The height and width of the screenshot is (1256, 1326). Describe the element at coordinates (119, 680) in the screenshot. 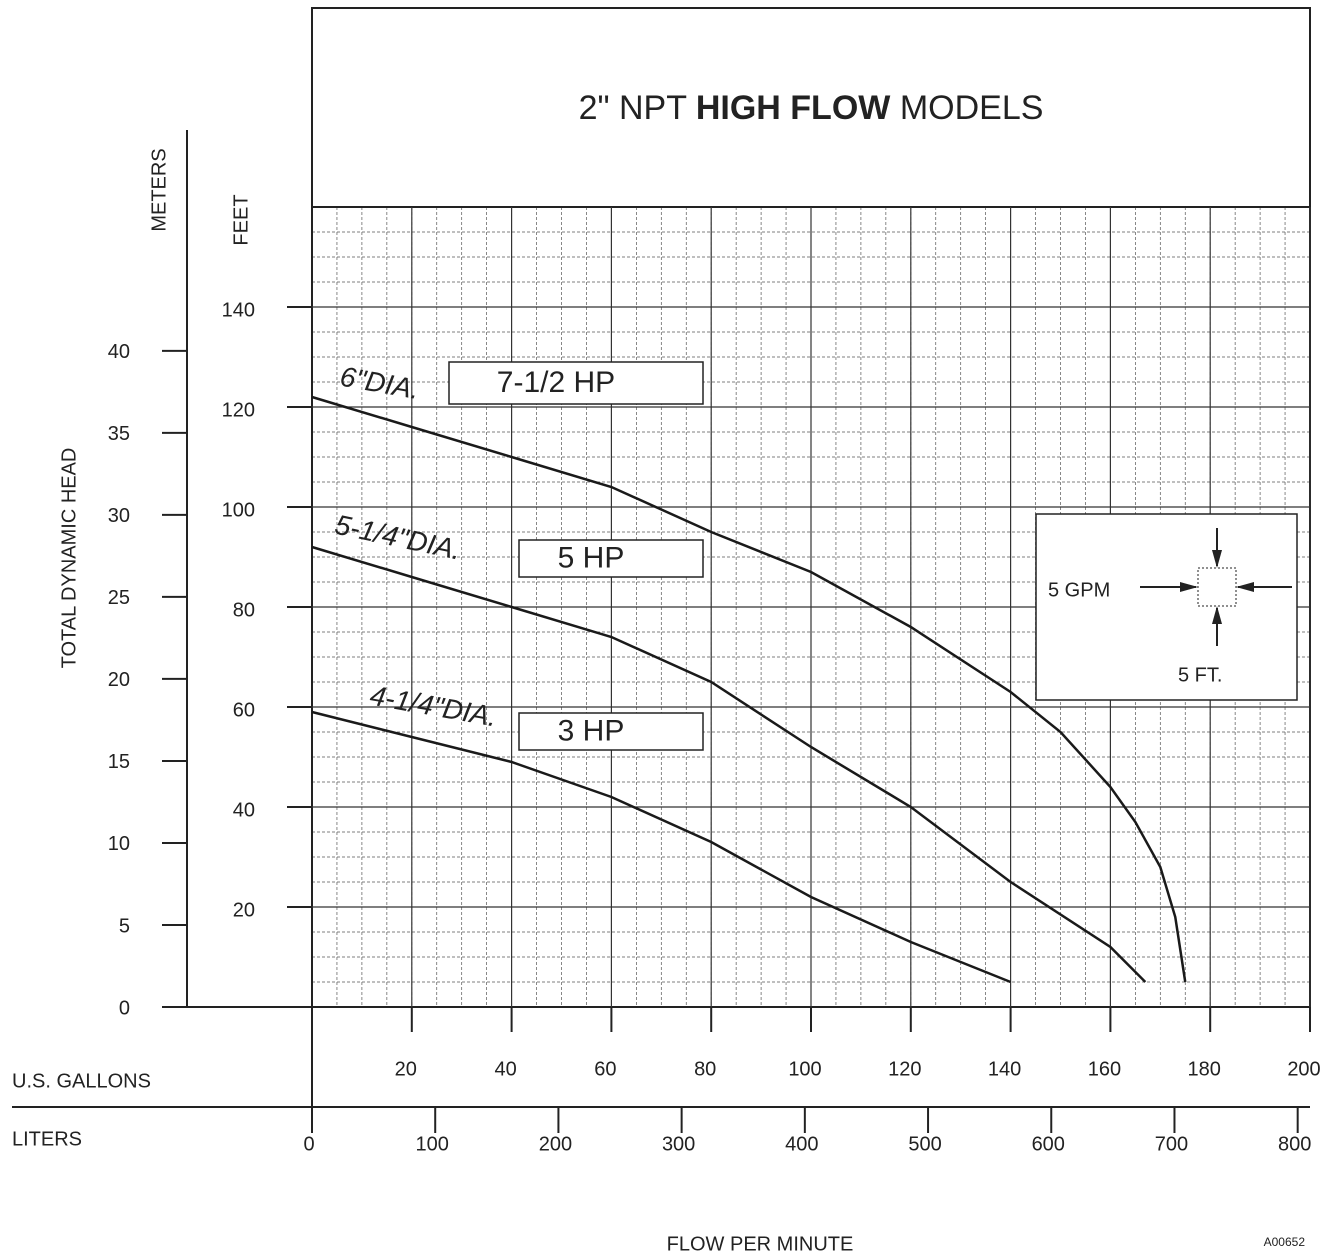

I see `y2-tick-label: 20` at that location.